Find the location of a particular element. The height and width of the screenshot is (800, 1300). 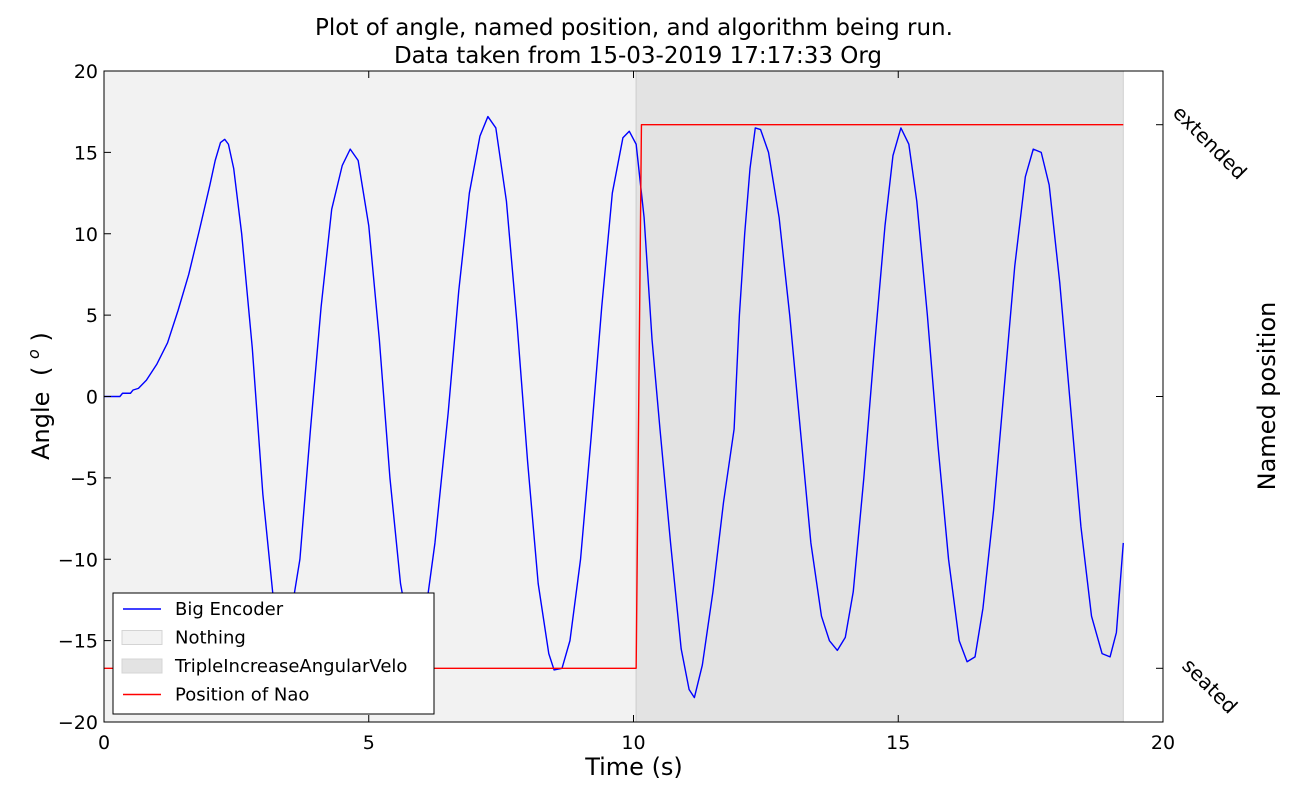

x-tick-label: 0 is located at coordinates (104, 743).